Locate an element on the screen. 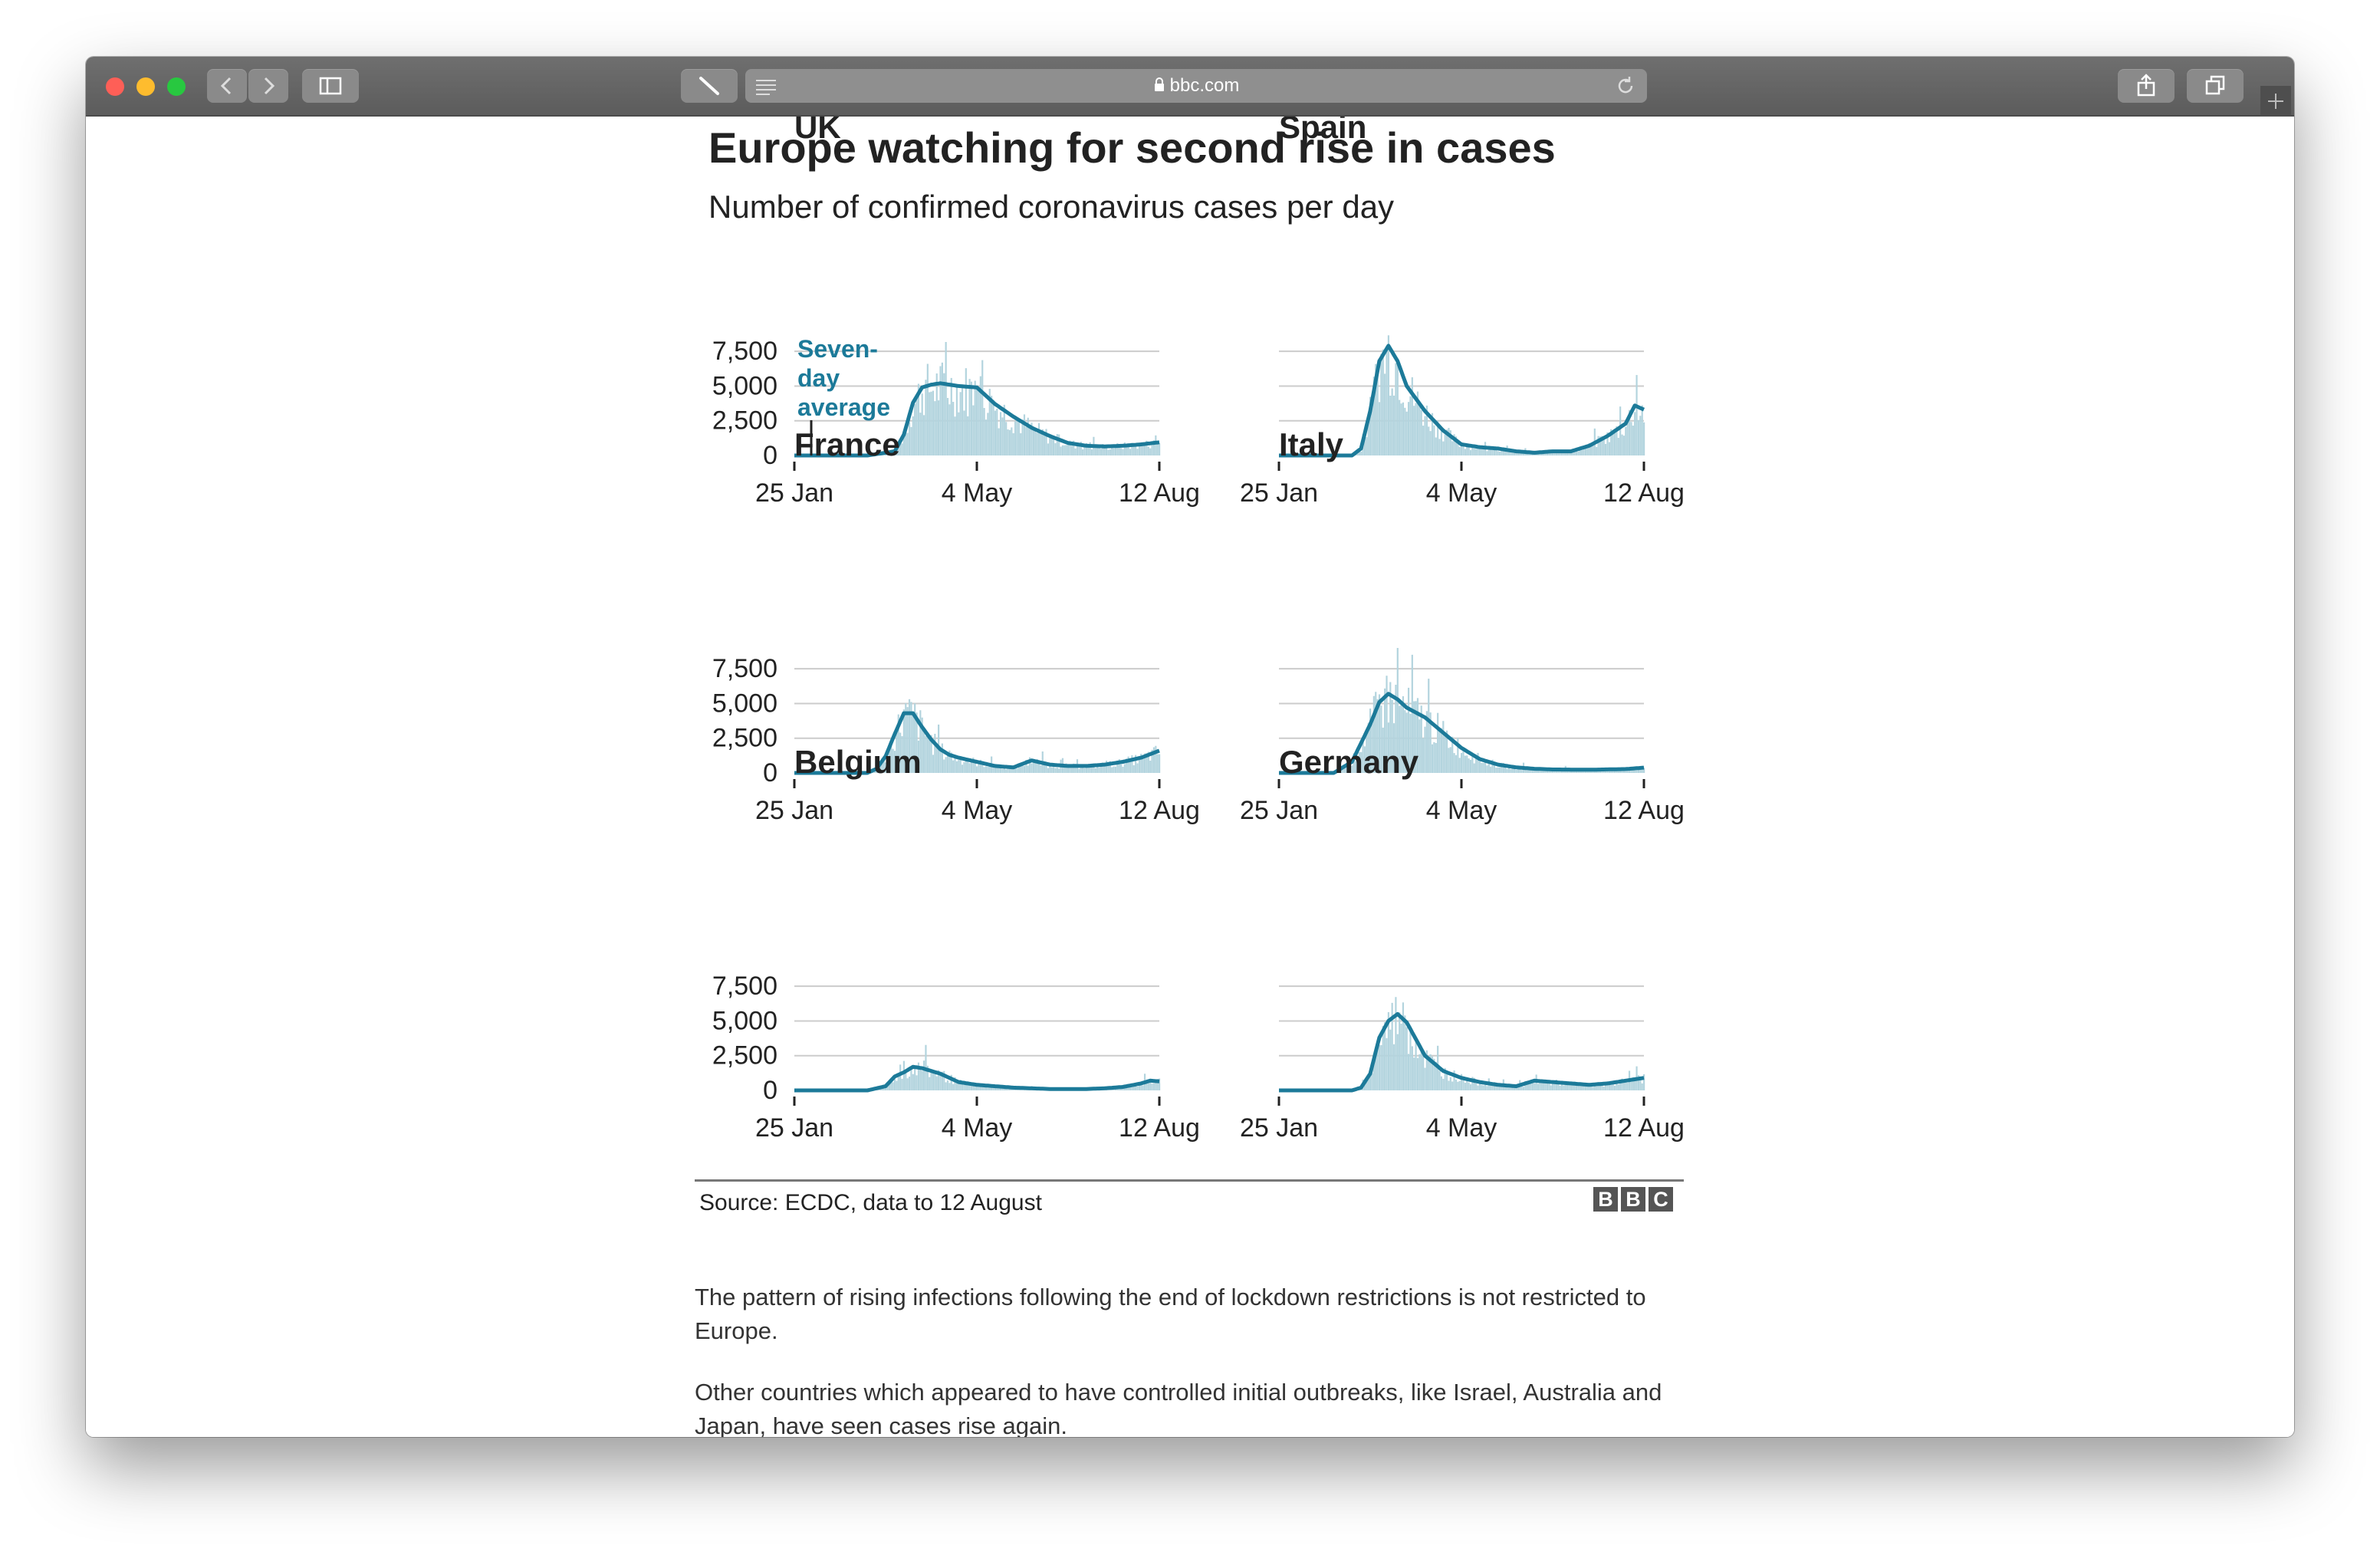  address-bar: bbc.com is located at coordinates (1196, 86).